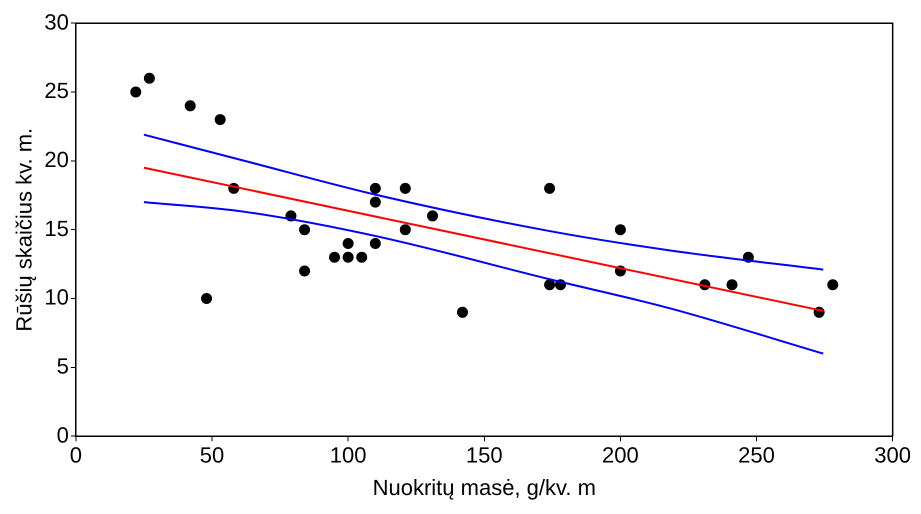 The width and height of the screenshot is (921, 514). What do you see at coordinates (893, 455) in the screenshot?
I see `x-tick-label: 300` at bounding box center [893, 455].